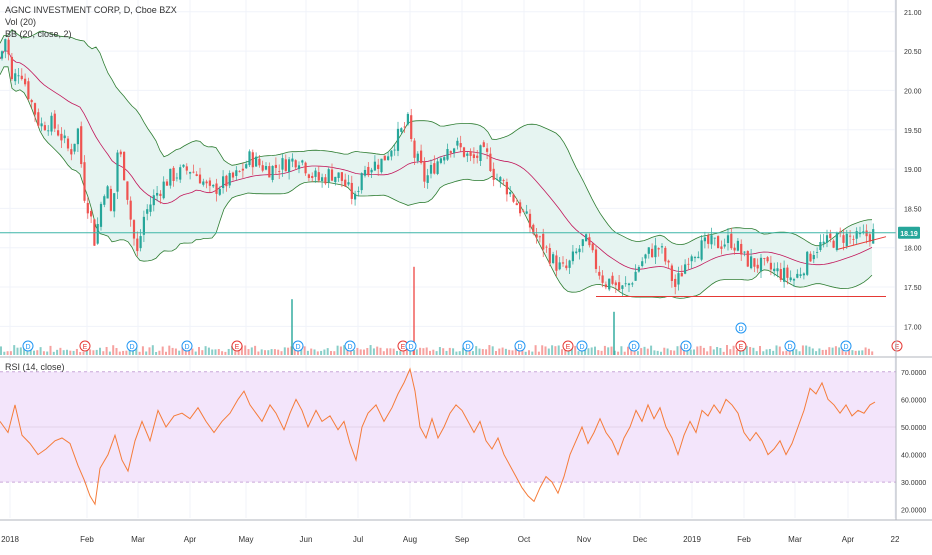 The width and height of the screenshot is (932, 555). Describe the element at coordinates (462, 539) in the screenshot. I see `x-tick-label: Sep` at that location.